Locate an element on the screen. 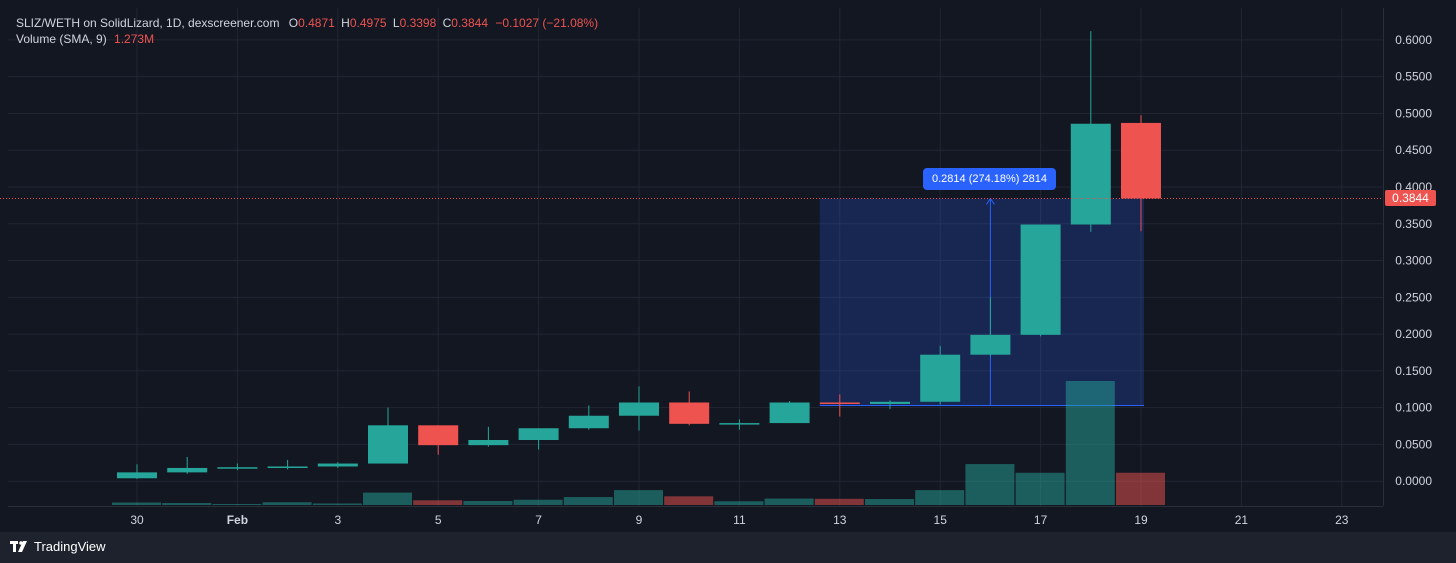  high-value: 0.4975 is located at coordinates (368, 23).